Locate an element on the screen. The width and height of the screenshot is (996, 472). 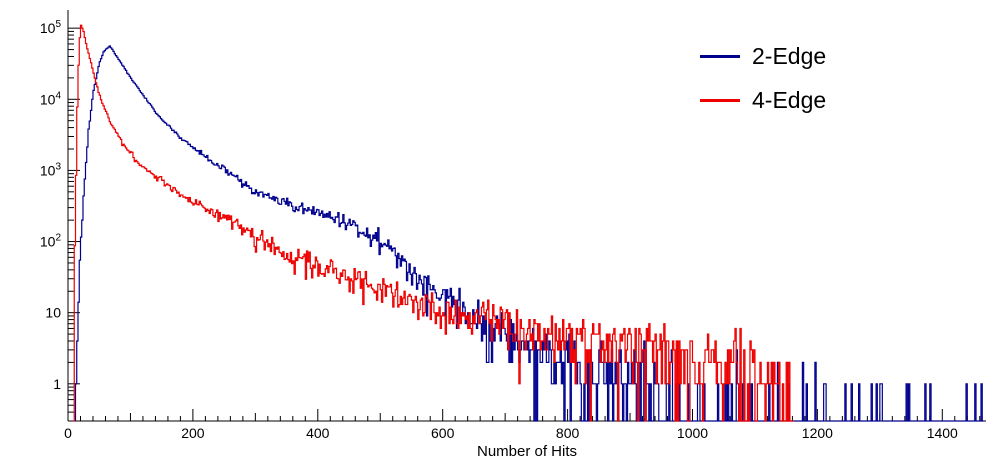
legend: 2-Edge 4-Edge is located at coordinates (763, 78).